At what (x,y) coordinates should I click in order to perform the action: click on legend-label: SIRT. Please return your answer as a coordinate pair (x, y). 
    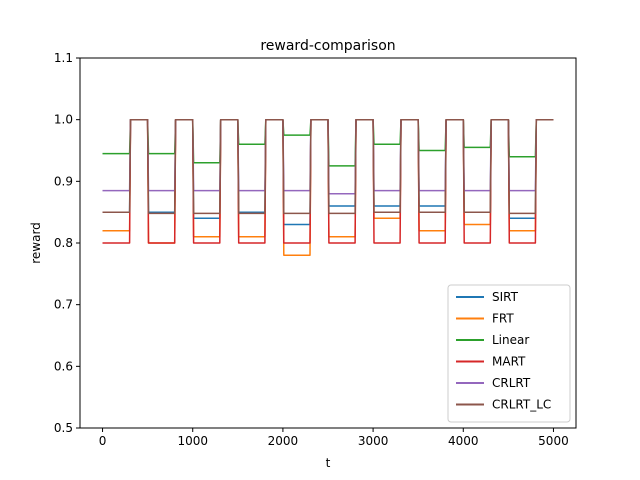
    Looking at the image, I should click on (505, 297).